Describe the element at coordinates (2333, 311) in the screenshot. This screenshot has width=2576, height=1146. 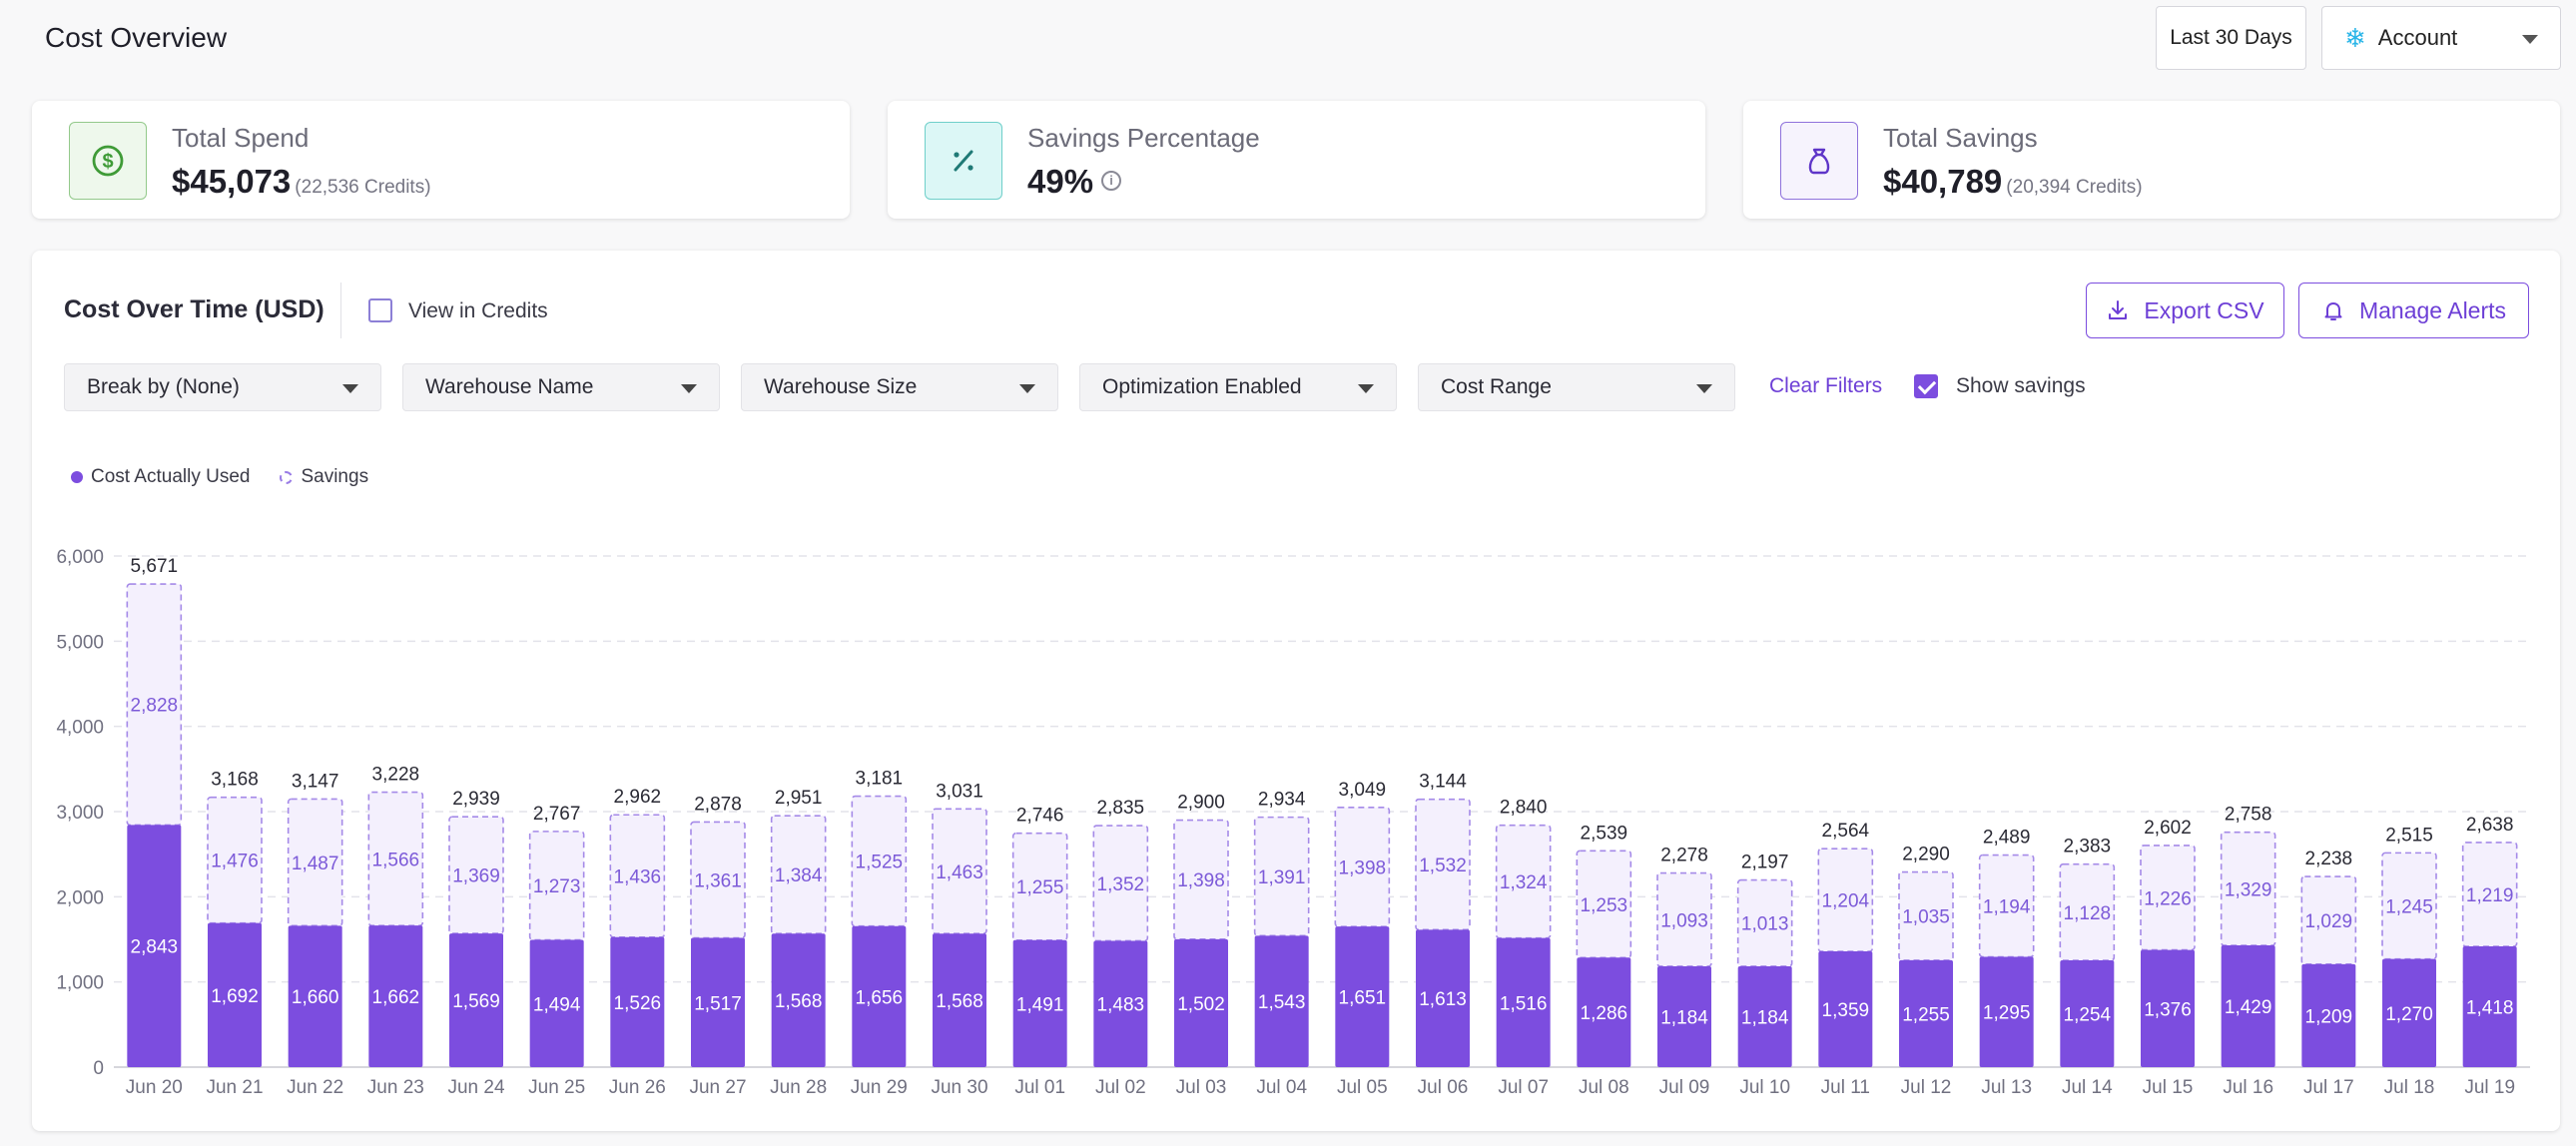
I see `bell-icon` at that location.